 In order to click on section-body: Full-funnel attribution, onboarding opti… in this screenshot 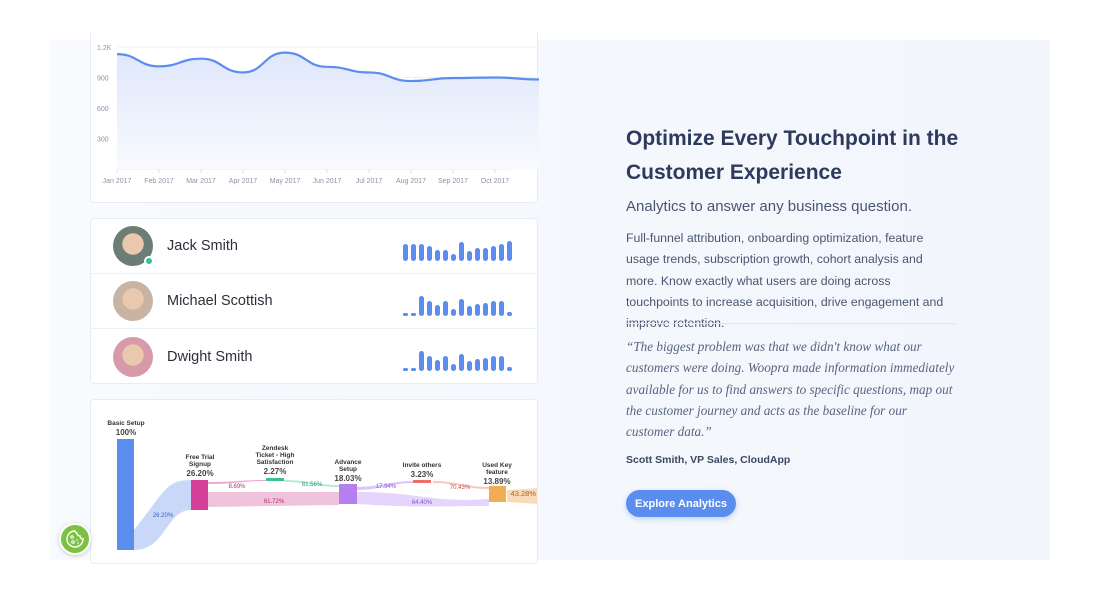, I will do `click(785, 281)`.